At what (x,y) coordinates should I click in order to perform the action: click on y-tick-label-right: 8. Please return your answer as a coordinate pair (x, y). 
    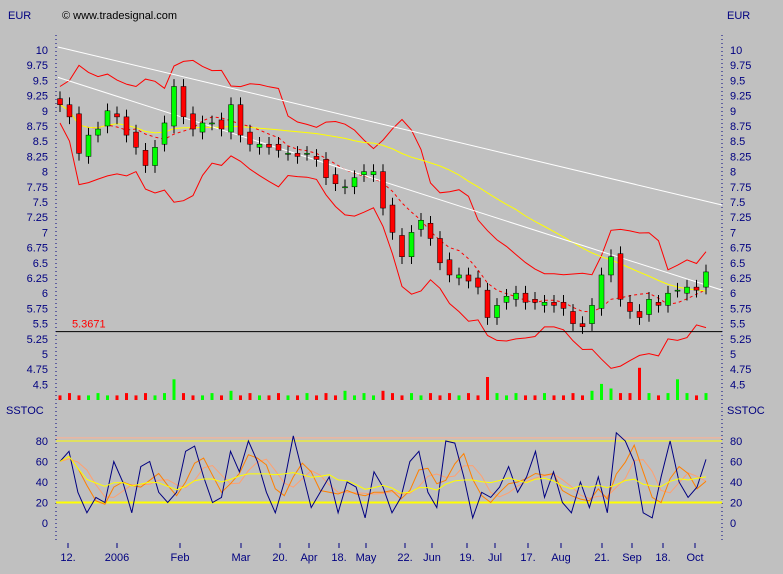
    Looking at the image, I should click on (733, 173).